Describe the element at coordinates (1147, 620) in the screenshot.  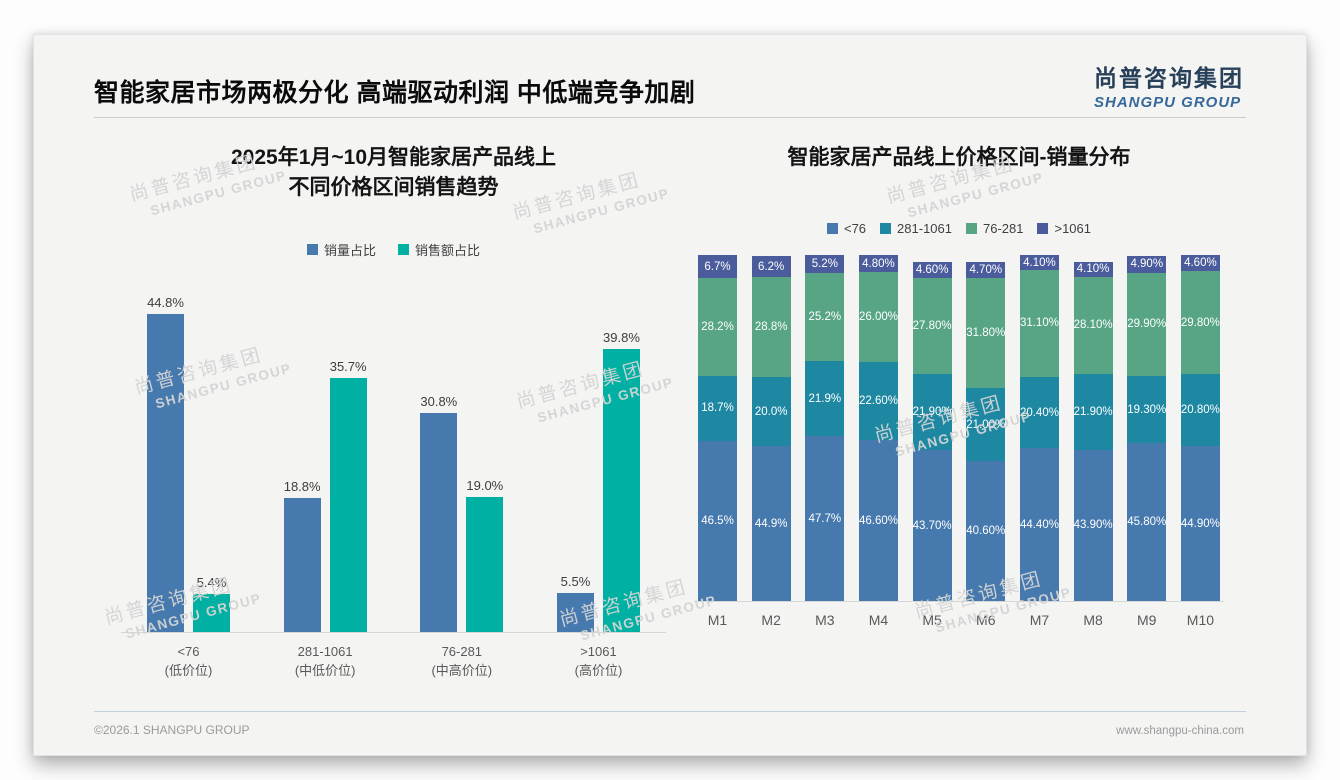
I see `x-axis-label: M9` at that location.